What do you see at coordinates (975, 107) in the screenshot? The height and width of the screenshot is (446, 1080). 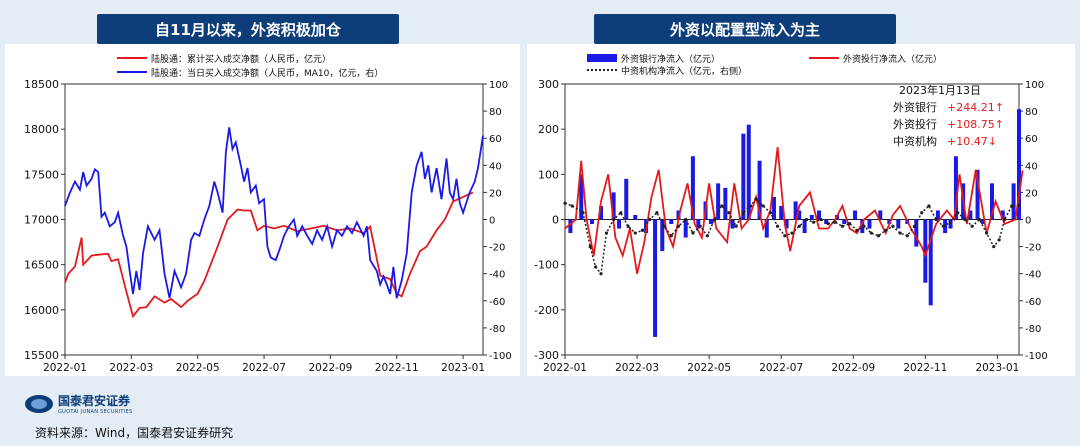 I see `annotation-value: +244.21↑` at bounding box center [975, 107].